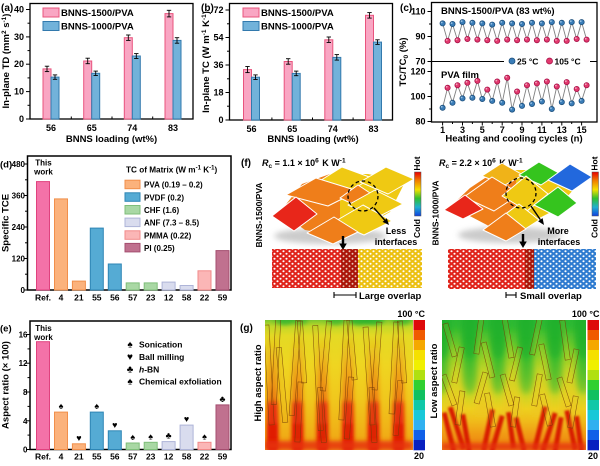 The height and width of the screenshot is (466, 600). I want to click on svg-text: Aspect ratio (× 100), so click(6, 385).